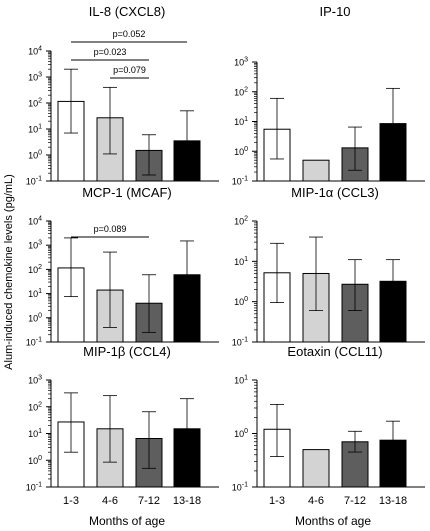  I want to click on chart-panel: MIP-1α (CCL3) 10⁻¹ 10⁰ 10¹ 10², so click(328, 266).